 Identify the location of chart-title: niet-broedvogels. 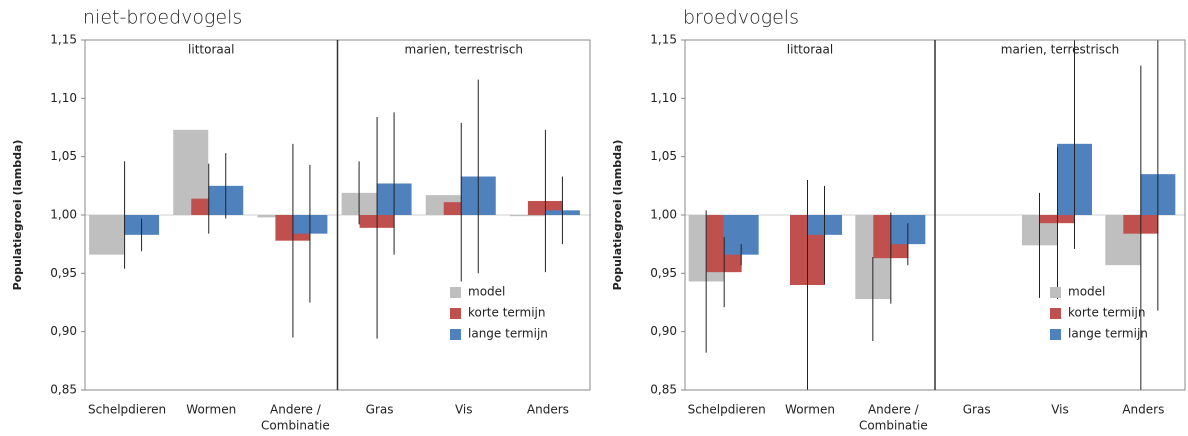
(162, 18).